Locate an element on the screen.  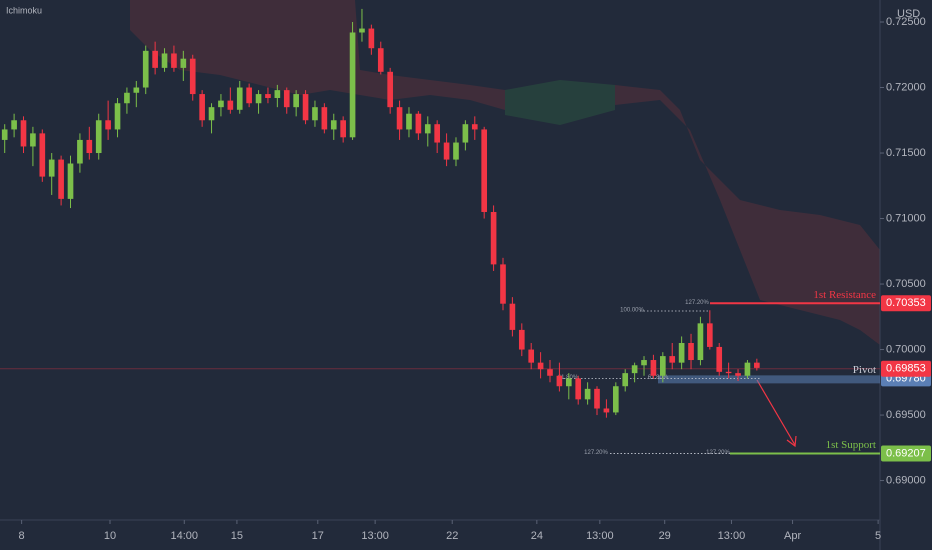
y-tick-label: 0.71000 is located at coordinates (906, 218).